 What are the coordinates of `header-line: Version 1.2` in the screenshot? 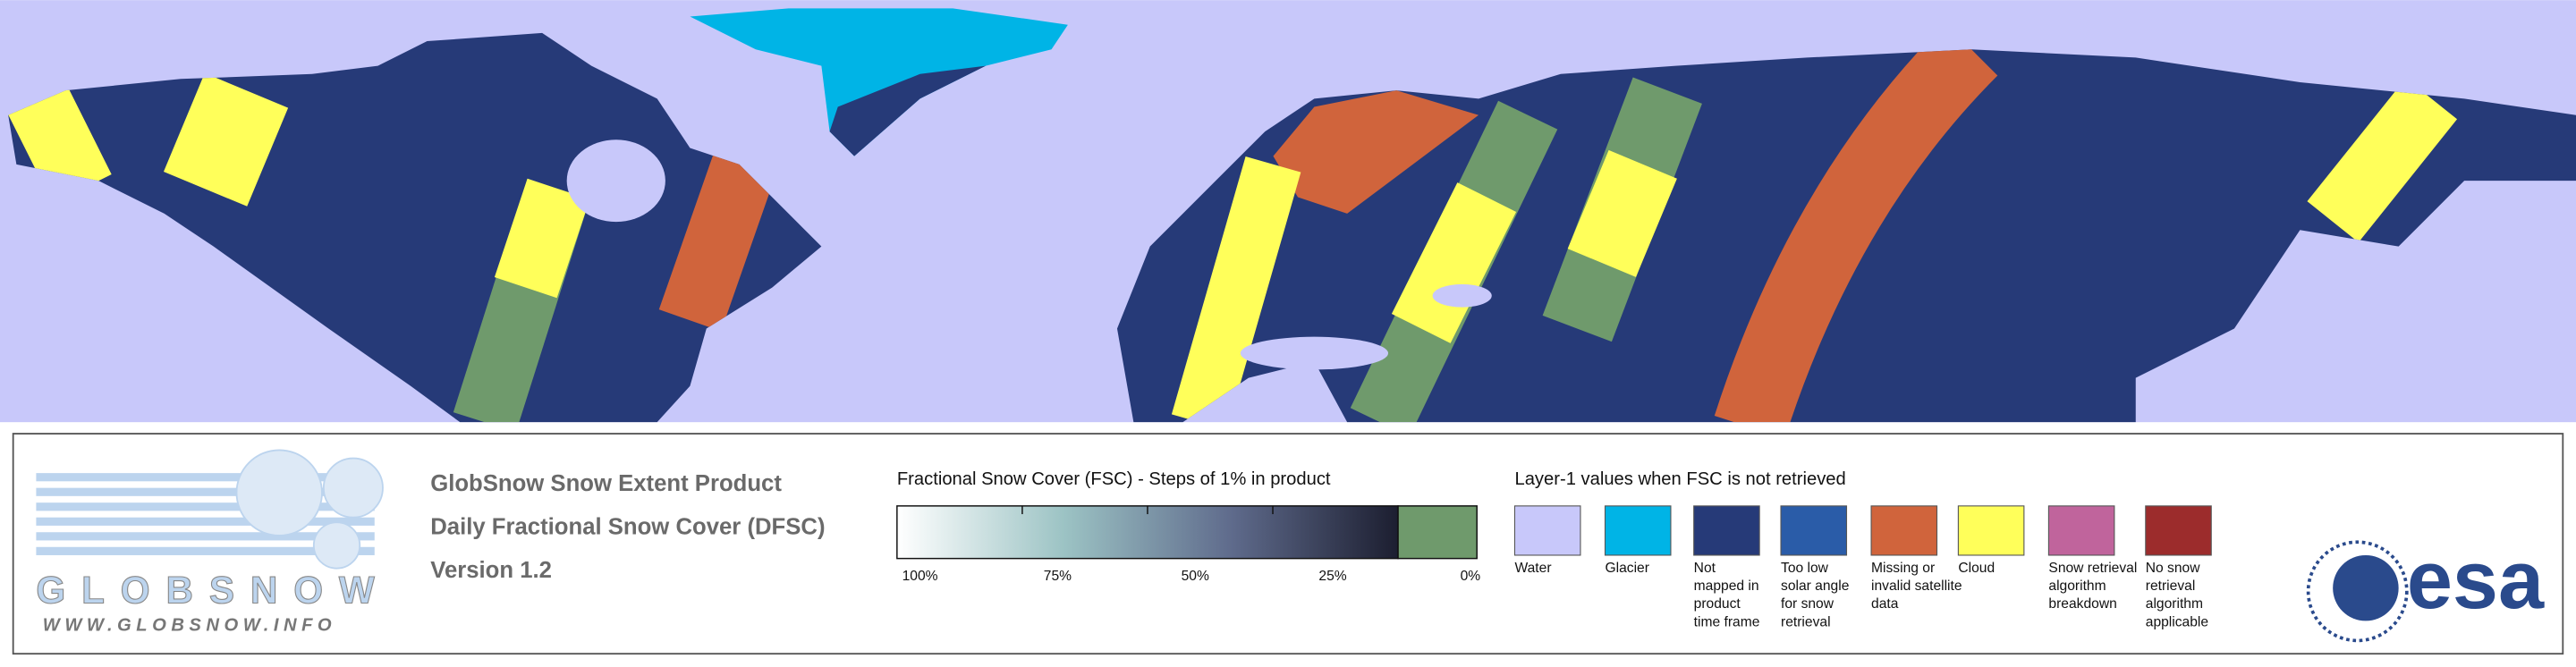 It's located at (491, 571).